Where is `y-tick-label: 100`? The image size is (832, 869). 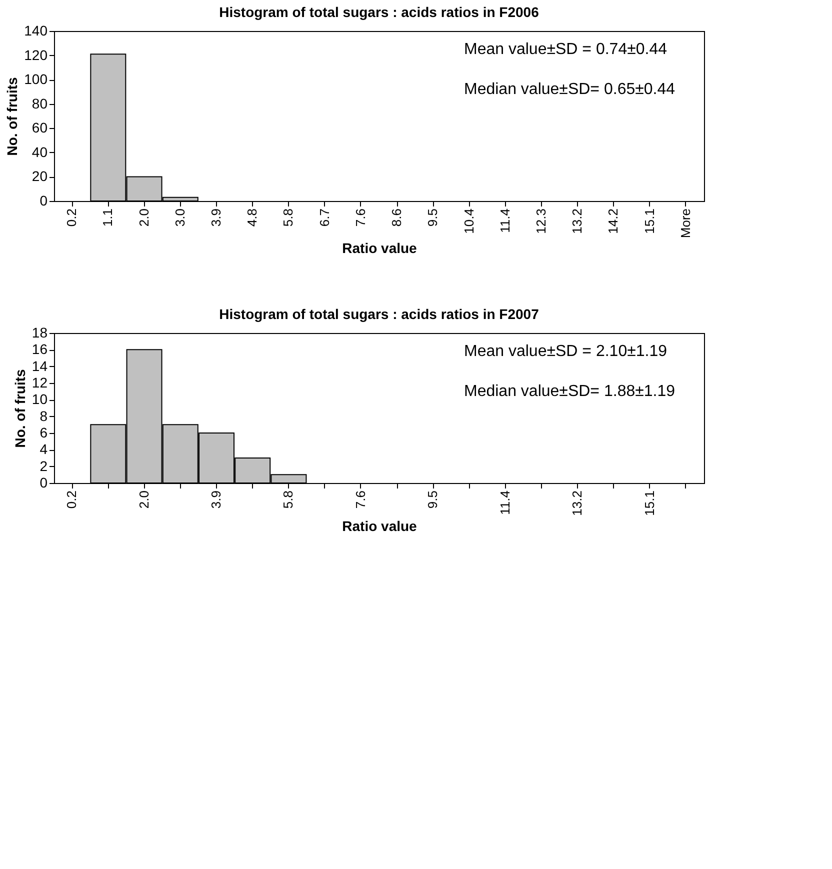 y-tick-label: 100 is located at coordinates (36, 79).